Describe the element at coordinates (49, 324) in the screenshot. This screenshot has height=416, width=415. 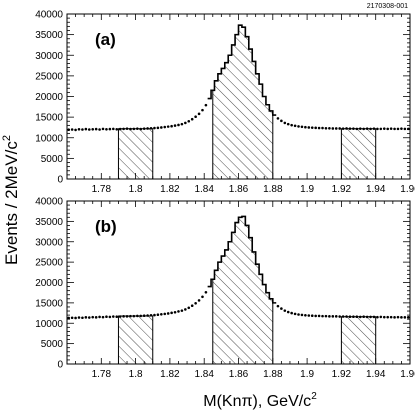
I see `y-tick-label-b: 10000` at that location.